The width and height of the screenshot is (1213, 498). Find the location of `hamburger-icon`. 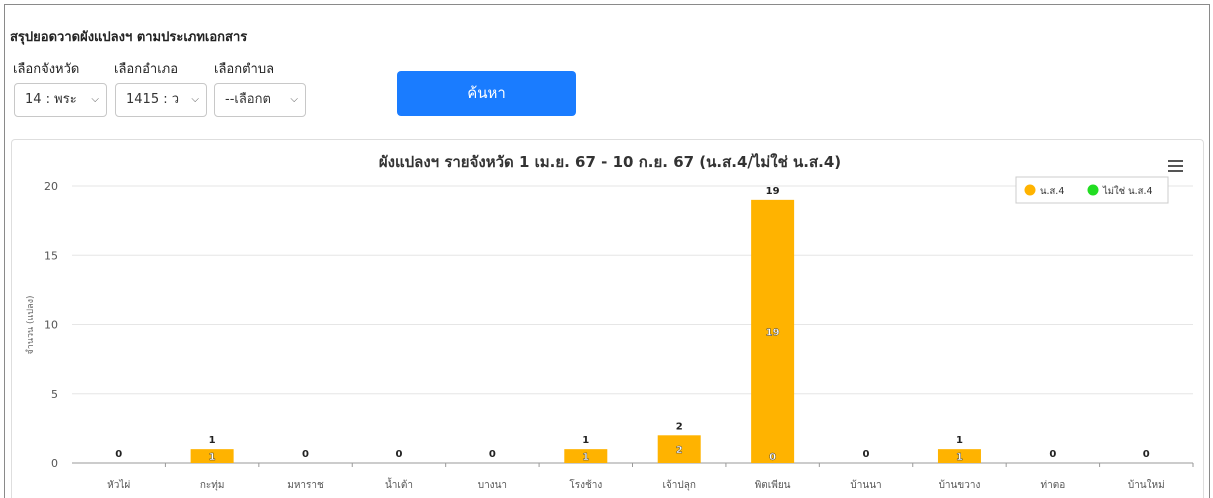

hamburger-icon is located at coordinates (1175, 167).